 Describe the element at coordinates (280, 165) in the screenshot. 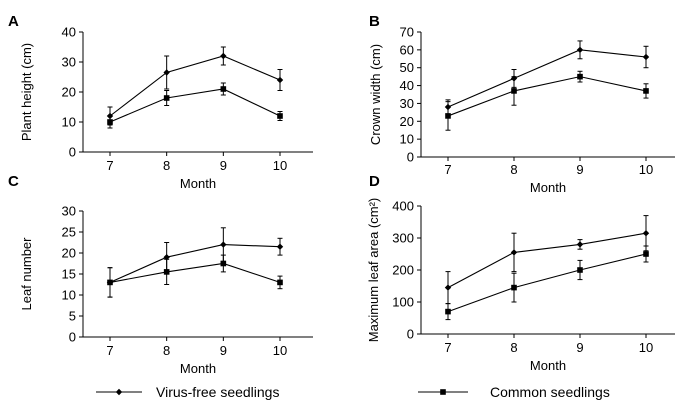

I see `panel-a-x-tick-label: 10` at that location.